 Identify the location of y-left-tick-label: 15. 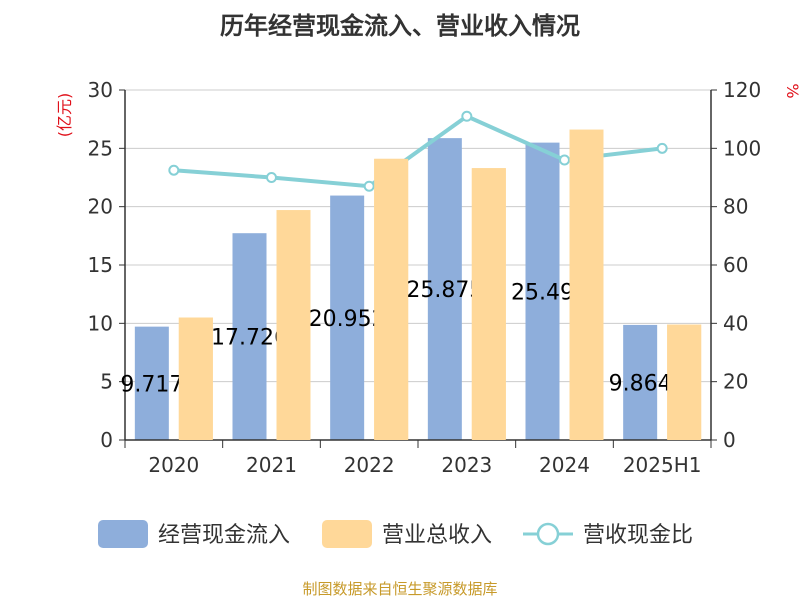
(100, 265).